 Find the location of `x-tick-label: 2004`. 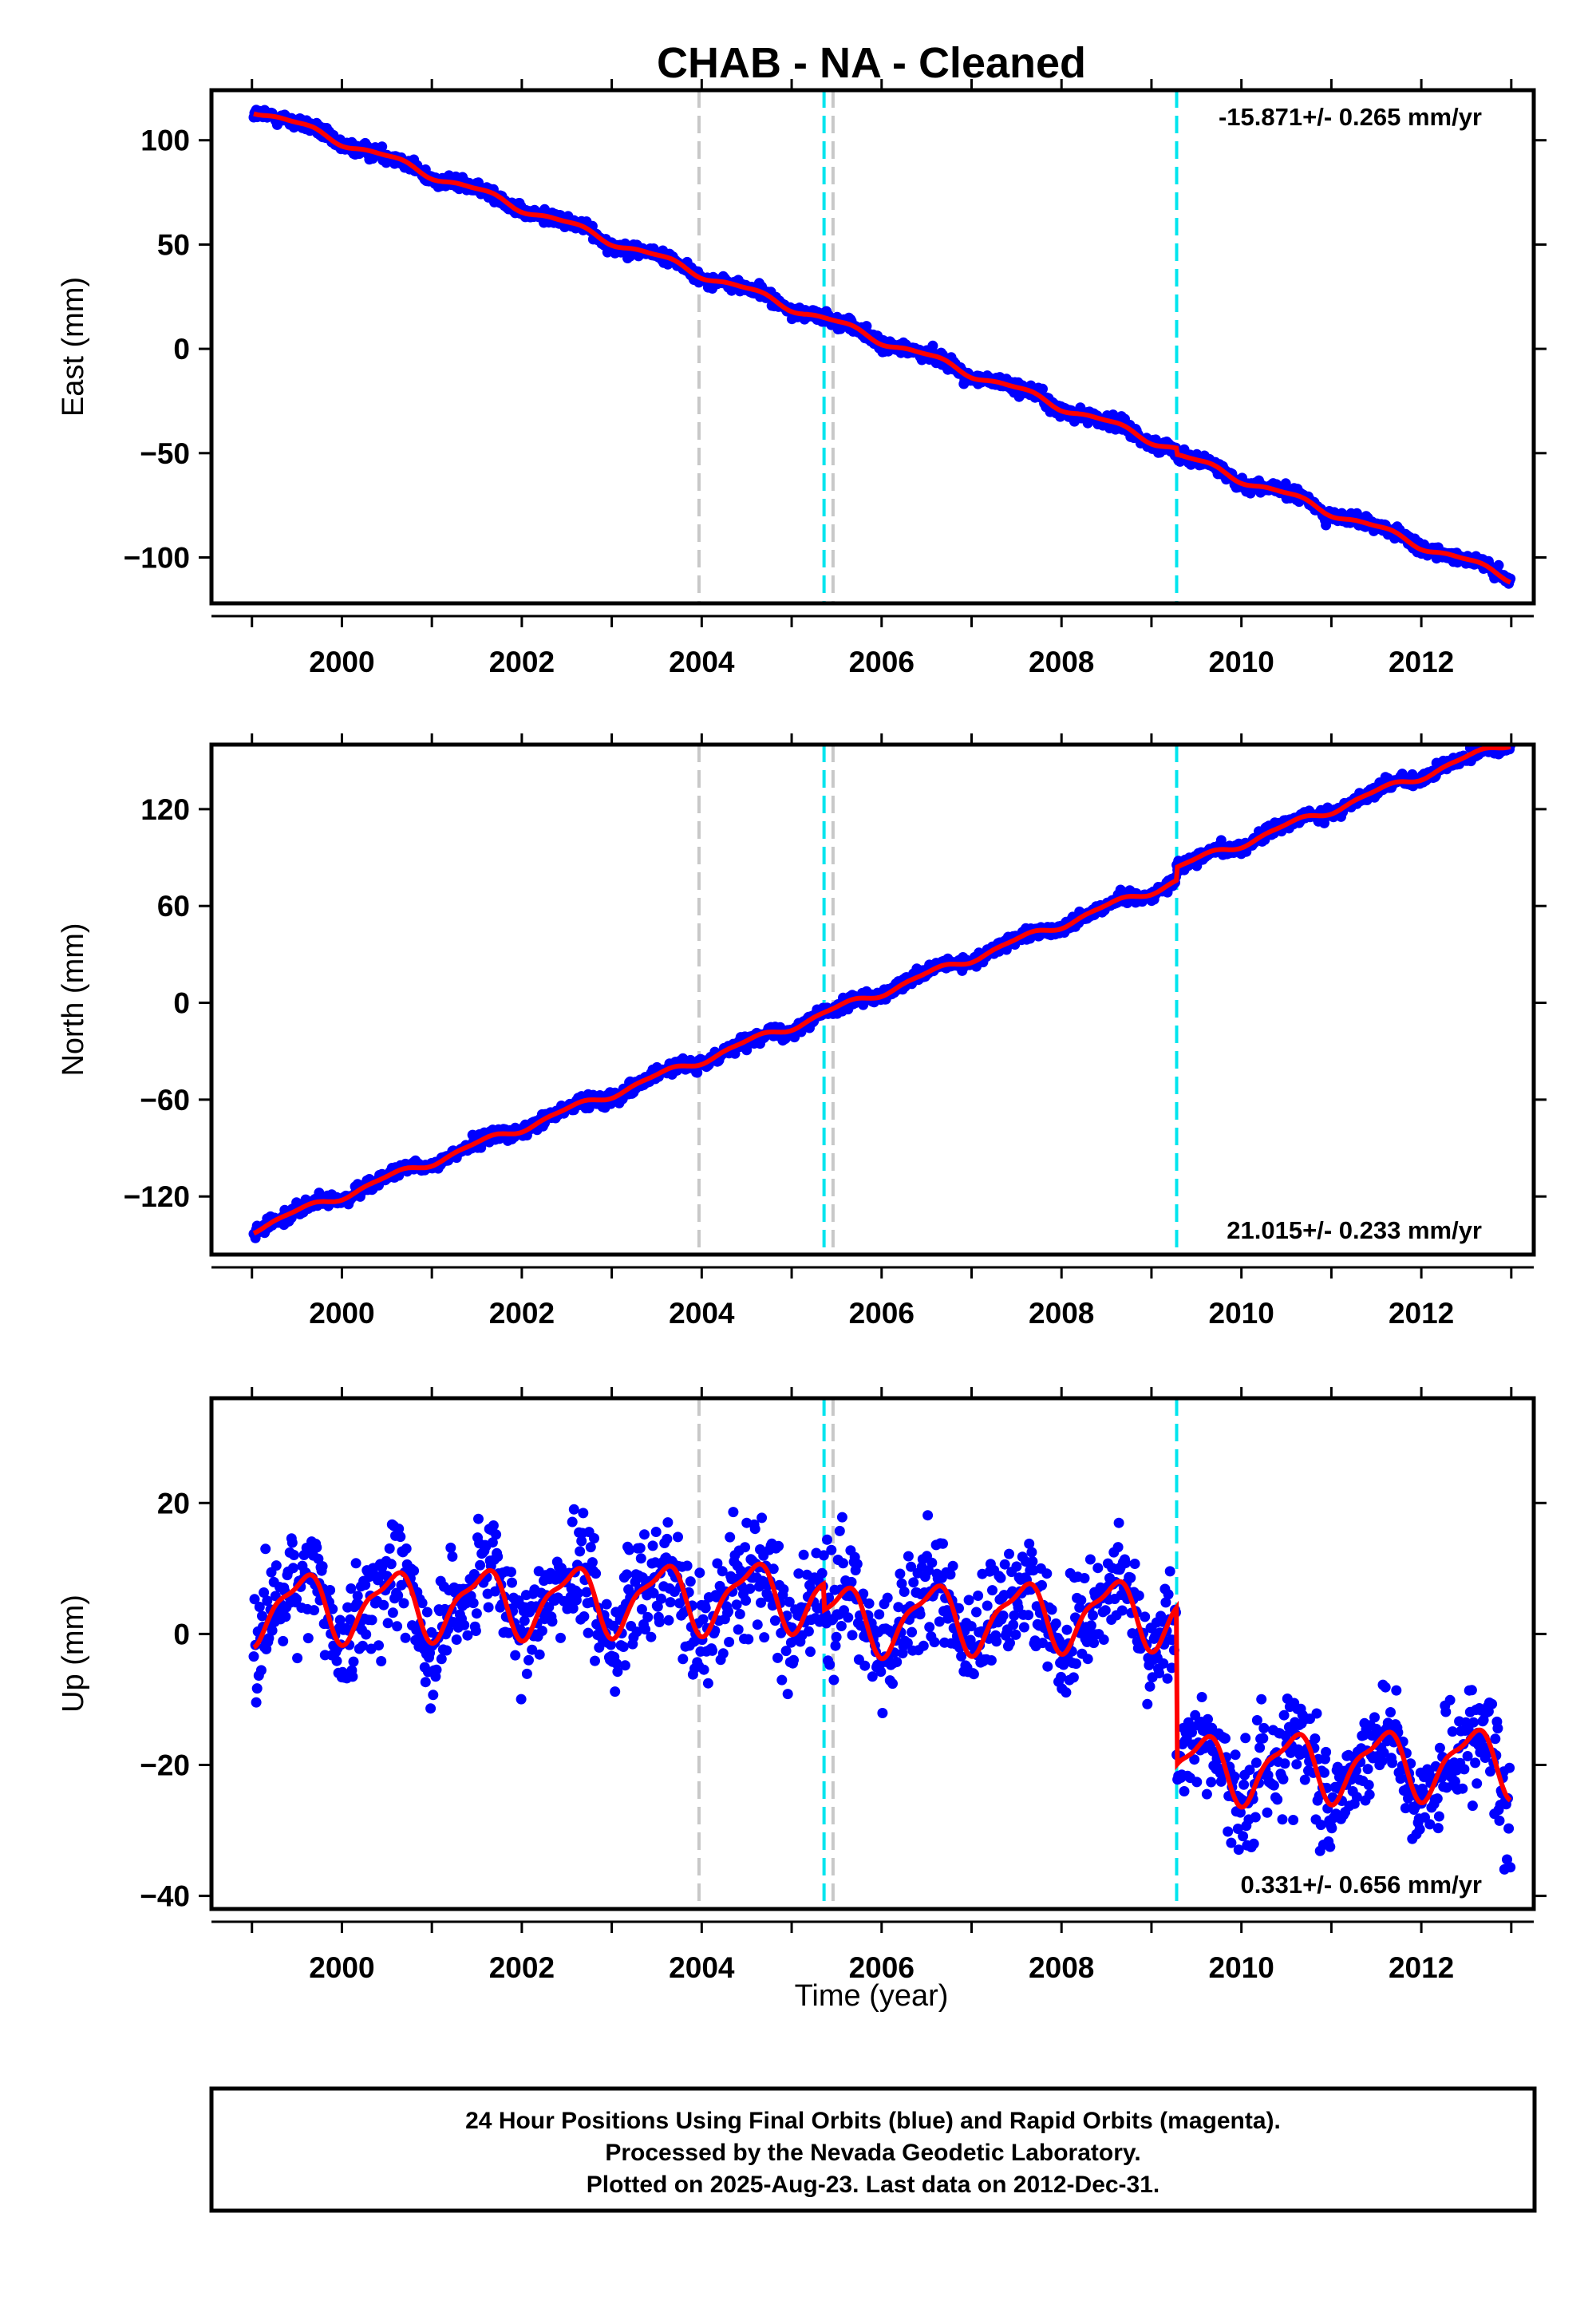

x-tick-label: 2004 is located at coordinates (702, 1967).